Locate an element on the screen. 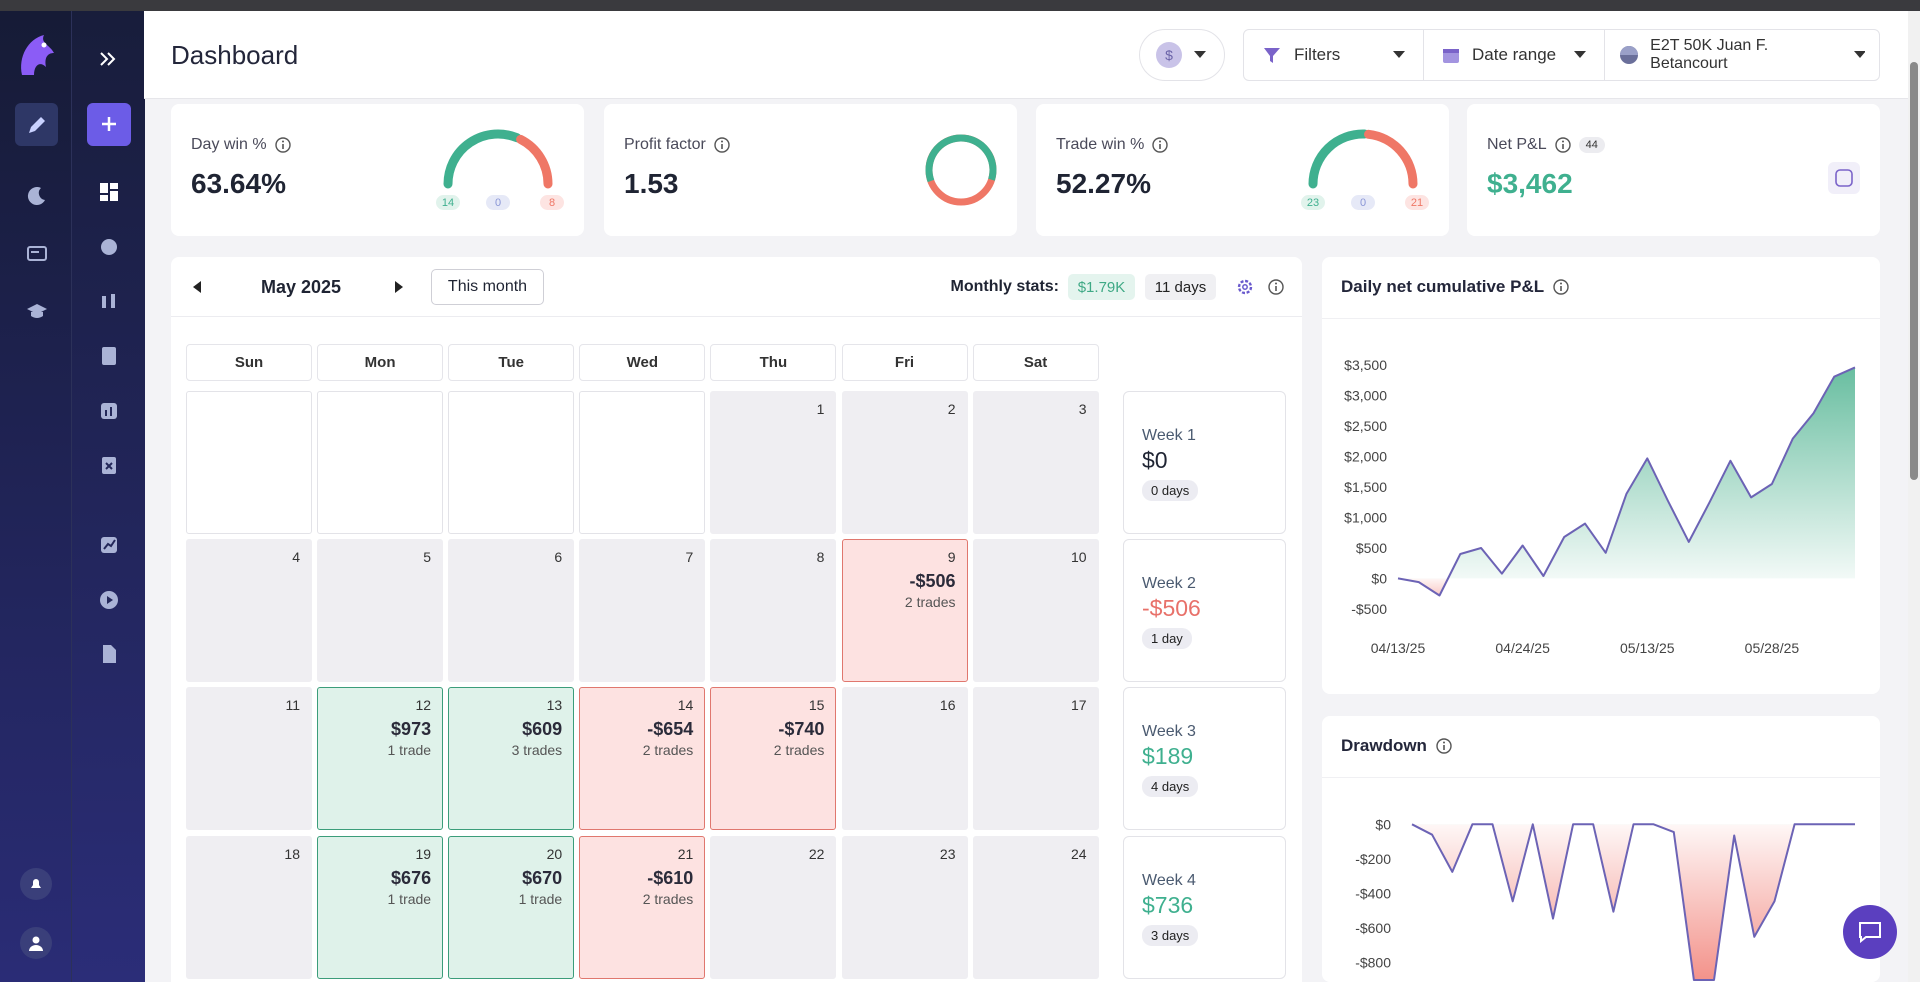 Image resolution: width=1920 pixels, height=982 pixels. week-label: Week 1 is located at coordinates (1169, 435).